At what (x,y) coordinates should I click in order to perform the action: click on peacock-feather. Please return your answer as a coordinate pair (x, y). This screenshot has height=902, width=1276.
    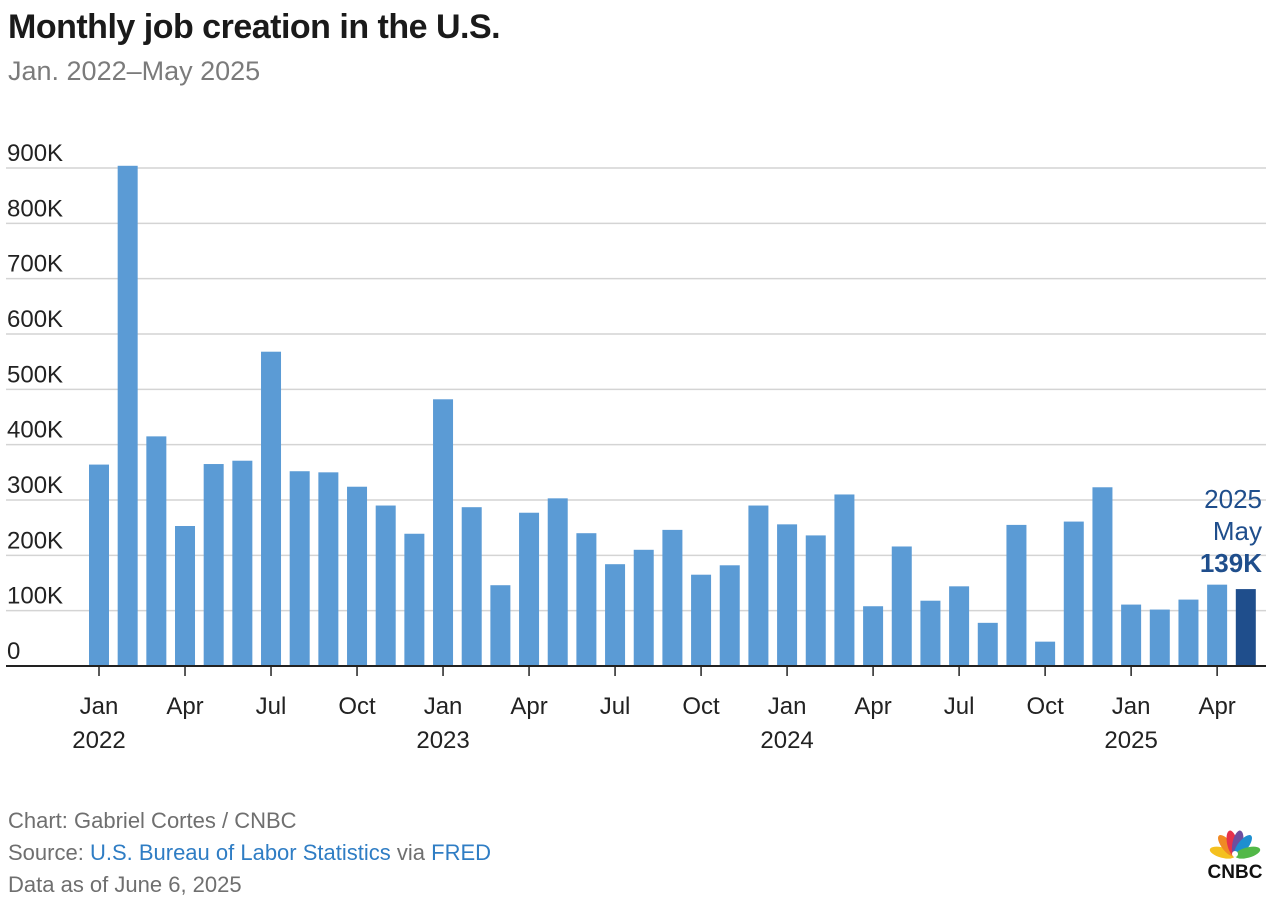
    Looking at the image, I should click on (1247, 852).